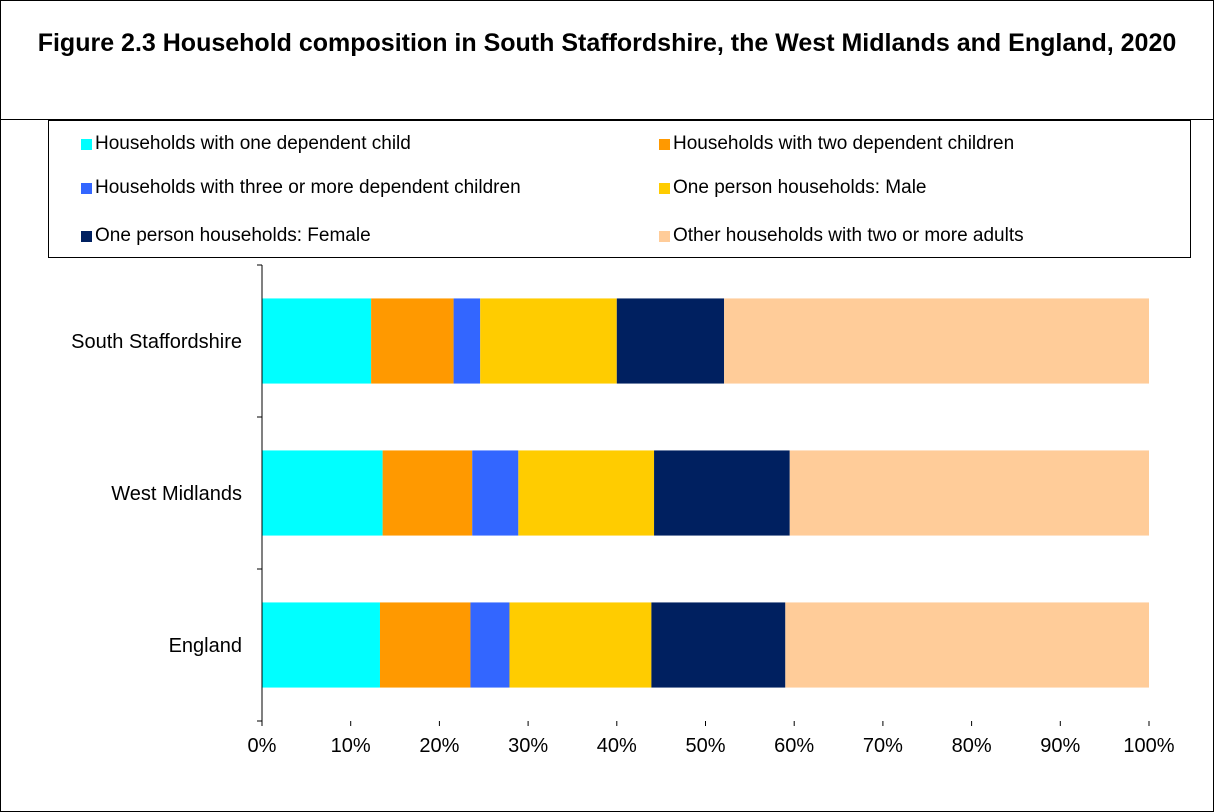 This screenshot has height=812, width=1214. Describe the element at coordinates (439, 746) in the screenshot. I see `x-tick-label: 20%` at that location.